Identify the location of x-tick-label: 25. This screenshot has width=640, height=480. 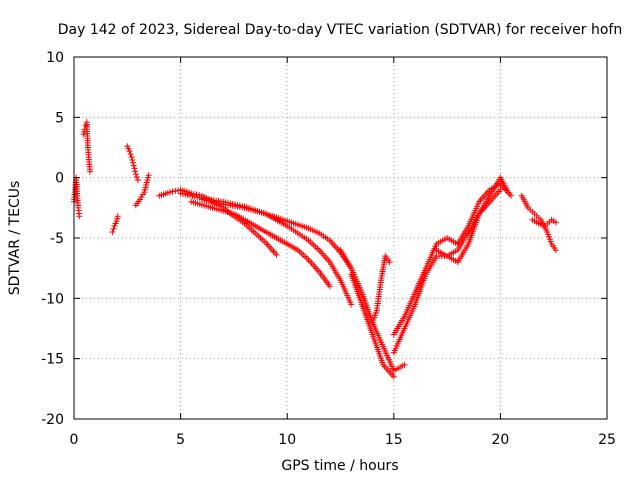
(607, 440).